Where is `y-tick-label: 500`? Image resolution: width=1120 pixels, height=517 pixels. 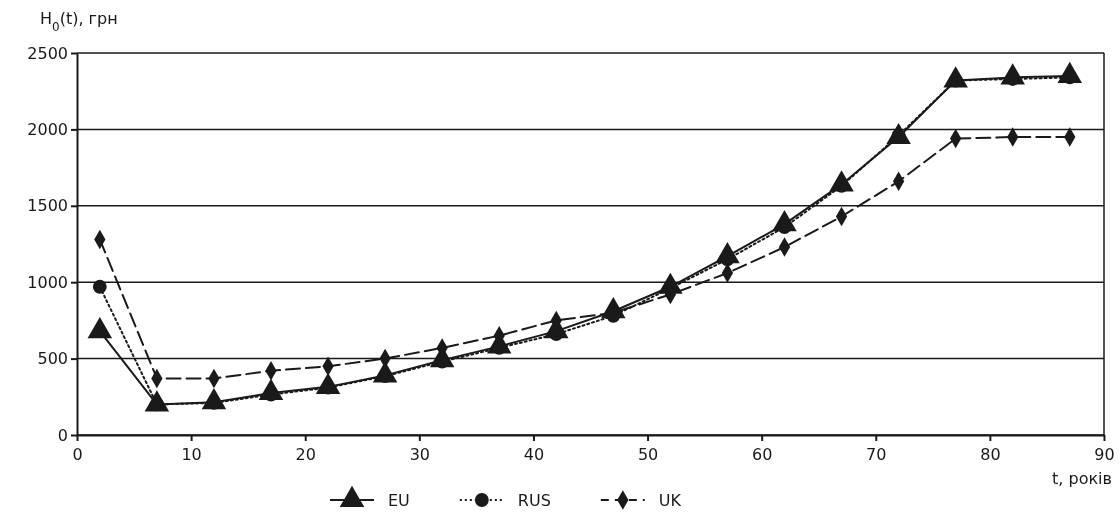
y-tick-label: 500 is located at coordinates (52, 359).